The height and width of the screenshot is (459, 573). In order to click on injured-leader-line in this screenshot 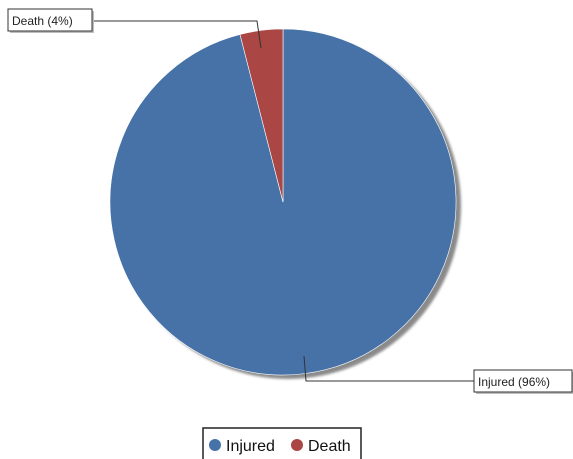, I will do `click(388, 368)`.